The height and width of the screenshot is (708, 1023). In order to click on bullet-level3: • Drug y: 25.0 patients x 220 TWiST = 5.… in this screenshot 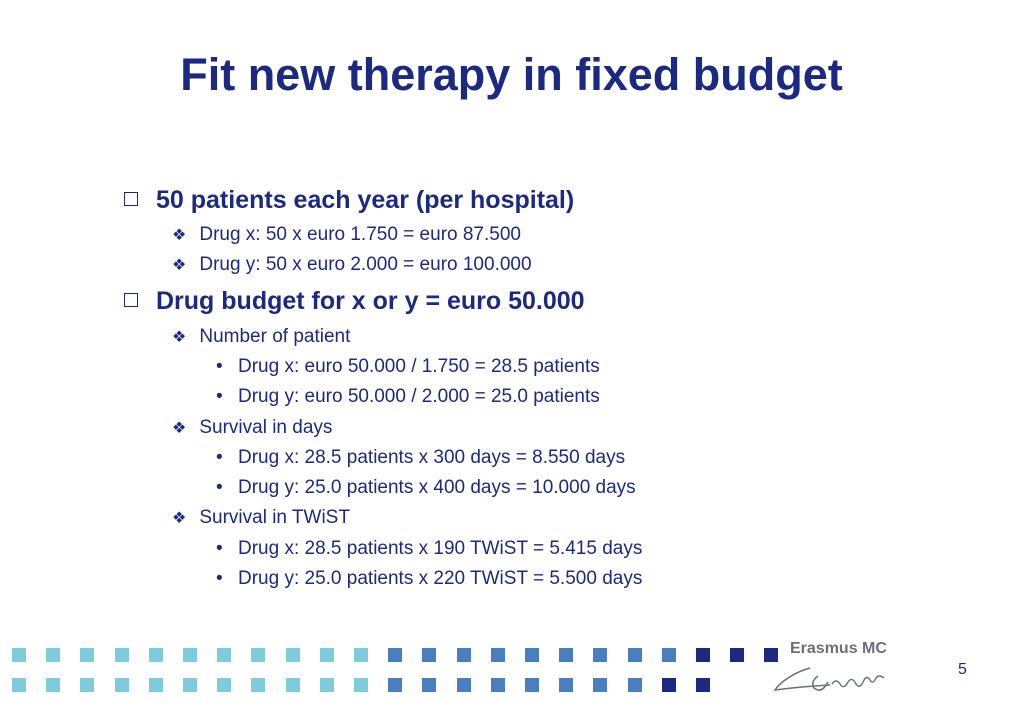, I will do `click(429, 579)`.